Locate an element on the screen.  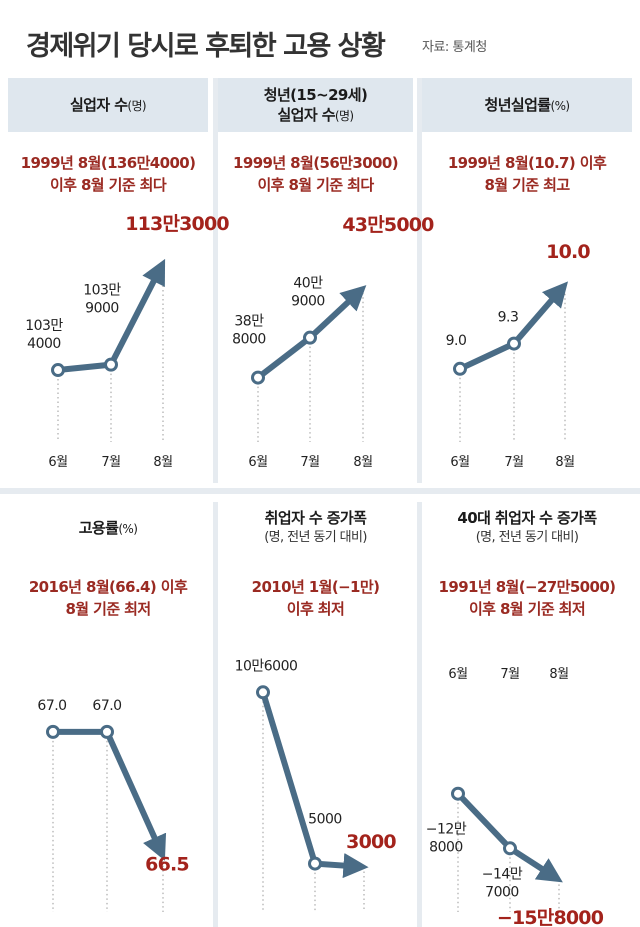
data-label: 5000 is located at coordinates (325, 820).